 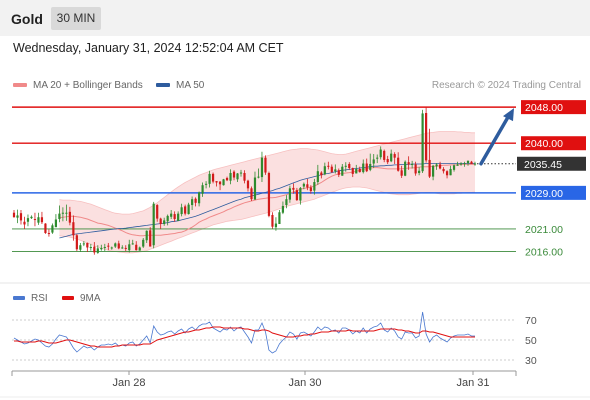 I want to click on legend-9ma-label: 9MA, so click(x=90, y=298).